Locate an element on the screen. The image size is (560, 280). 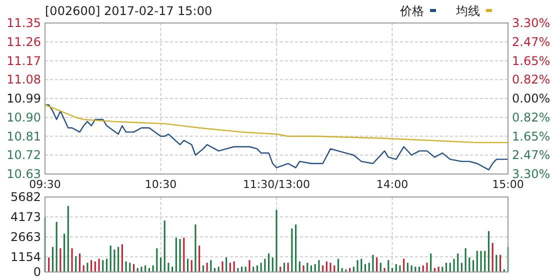
x-tick-label: 11:30/13:00 is located at coordinates (276, 184).